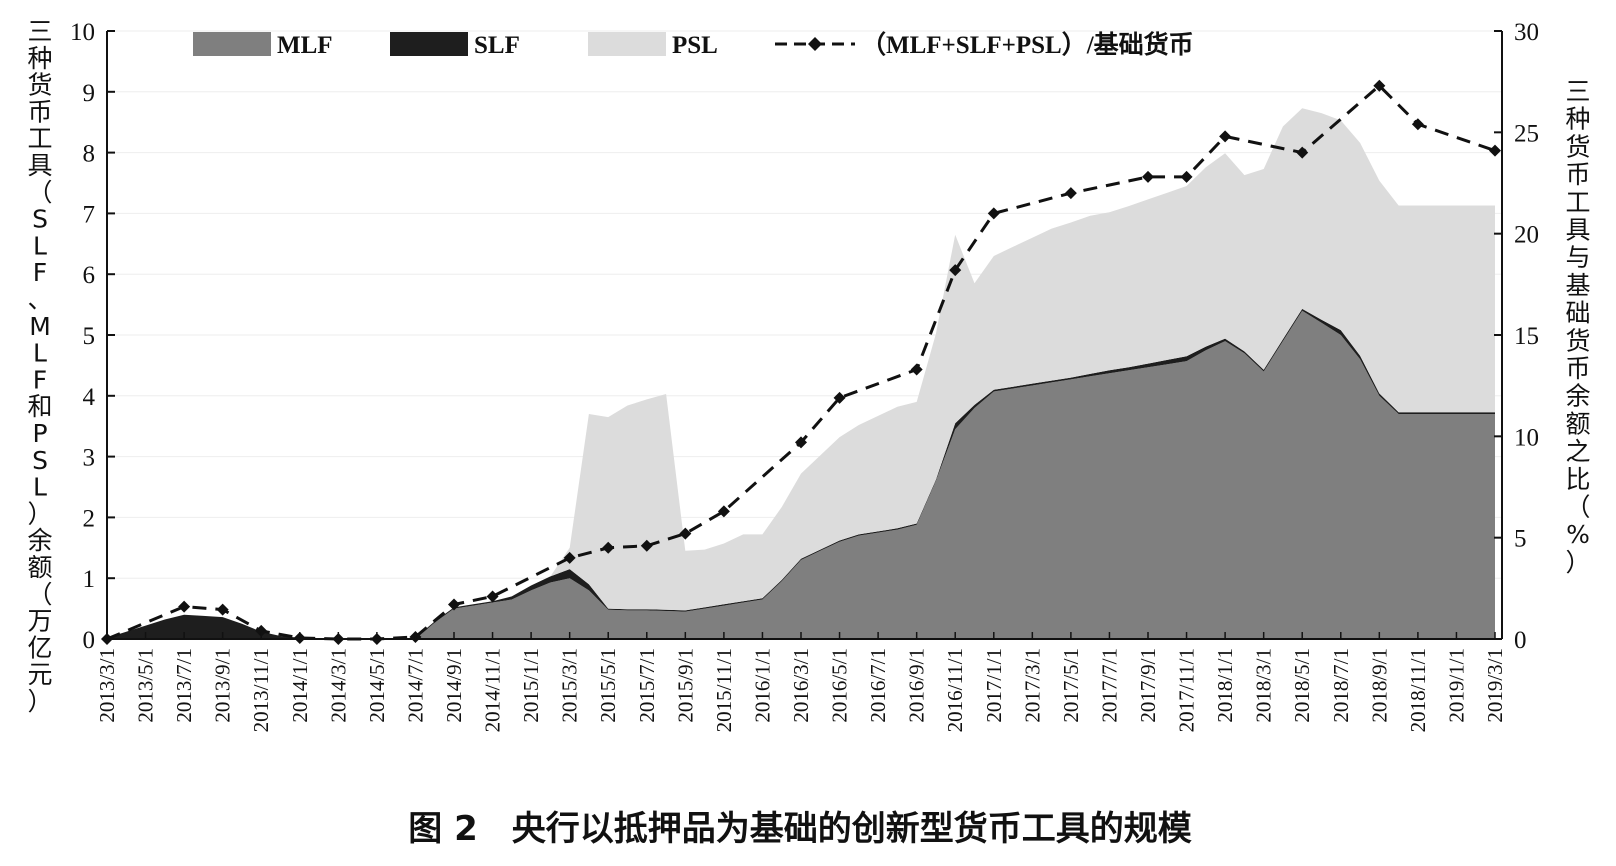 Image resolution: width=1616 pixels, height=866 pixels. I want to click on x-tick-label-6: 2014/3/1, so click(338, 685).